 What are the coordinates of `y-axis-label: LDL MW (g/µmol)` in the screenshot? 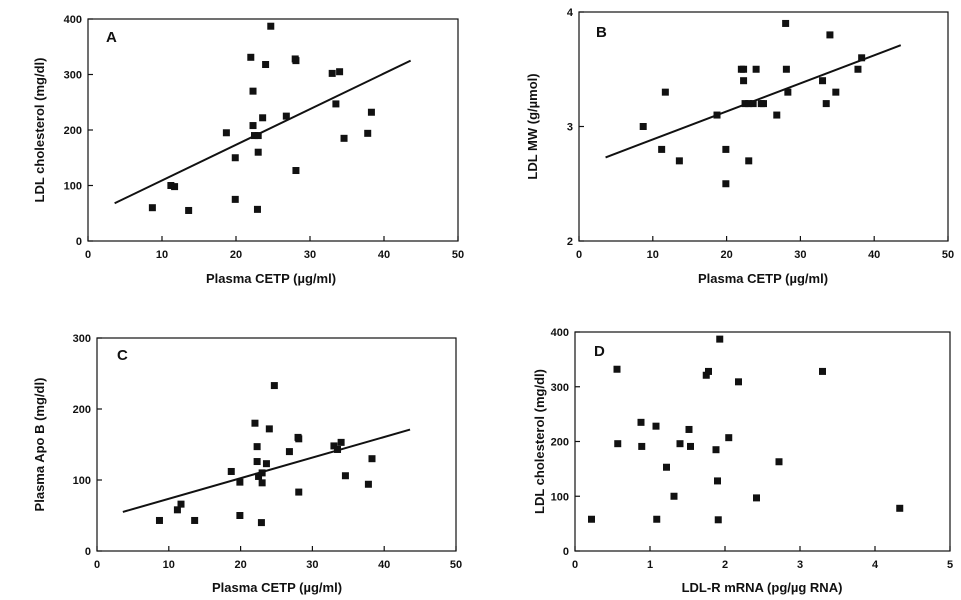 It's located at (532, 126).